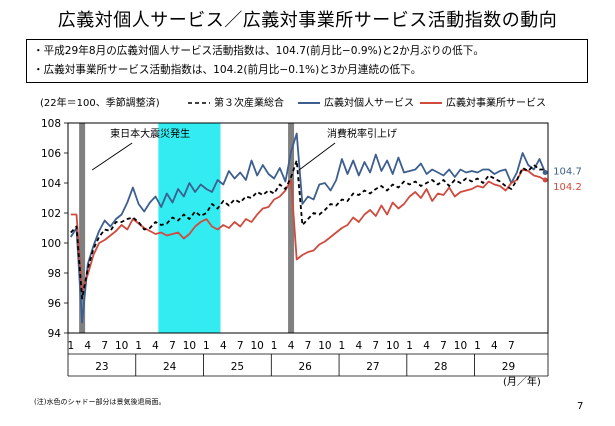 The width and height of the screenshot is (615, 426). I want to click on y-tick-label: 98, so click(54, 274).